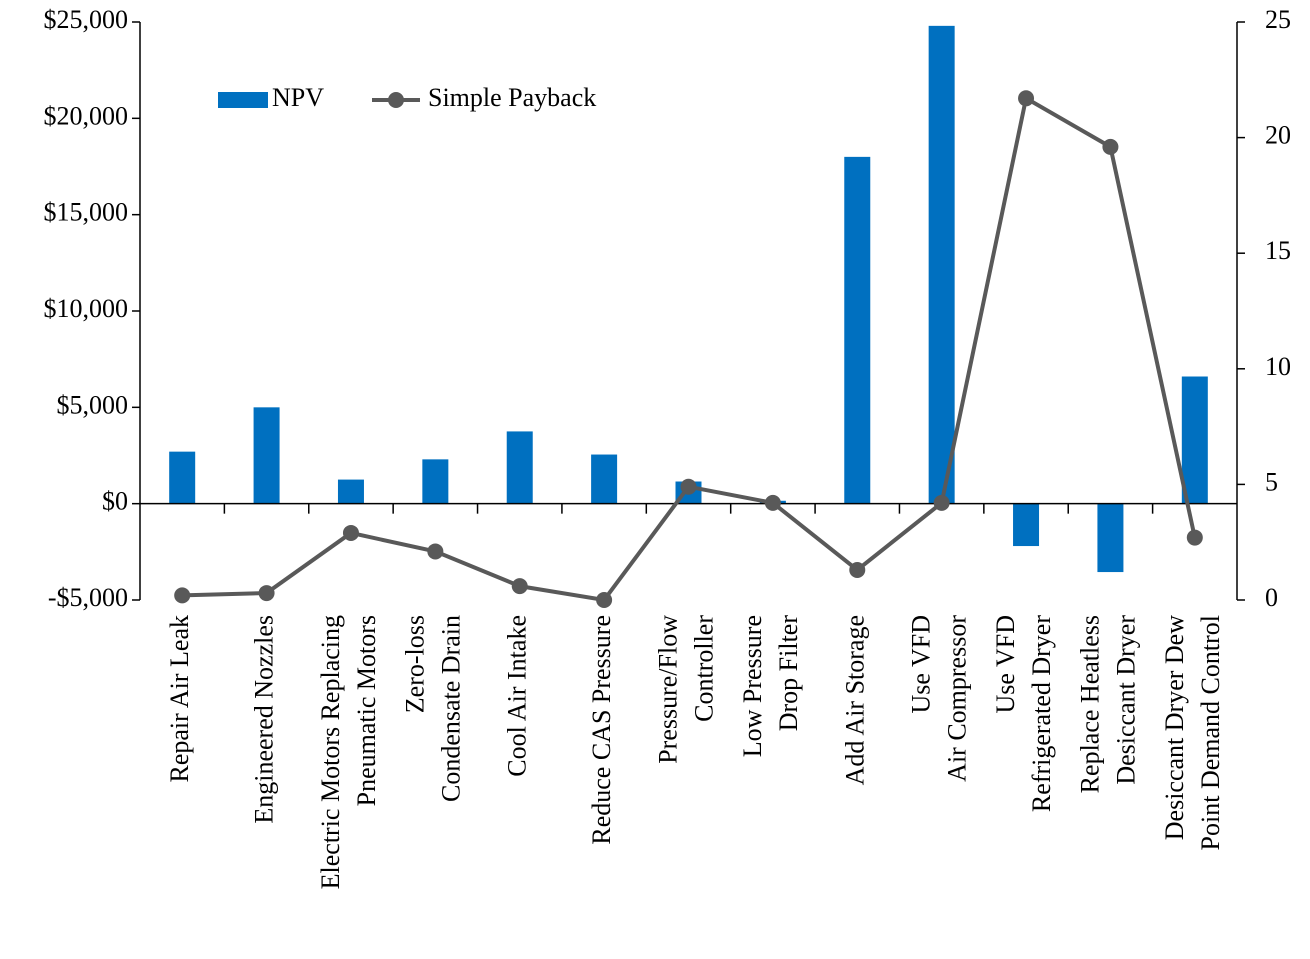 Image resolution: width=1310 pixels, height=959 pixels. Describe the element at coordinates (86, 19) in the screenshot. I see `y-tick-label: $25,000` at that location.